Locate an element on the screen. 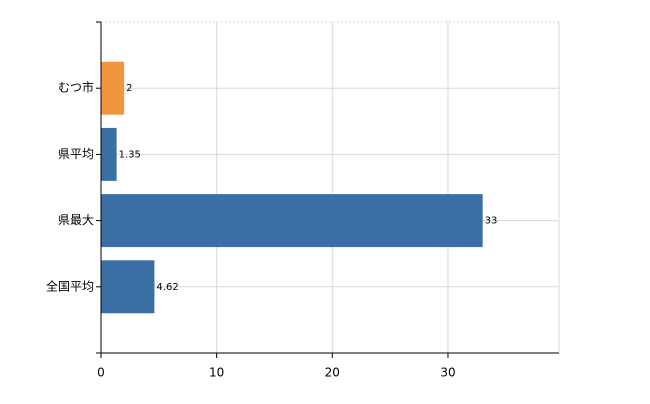 The width and height of the screenshot is (650, 404). y-tick-label: 全国平均 is located at coordinates (70, 285).